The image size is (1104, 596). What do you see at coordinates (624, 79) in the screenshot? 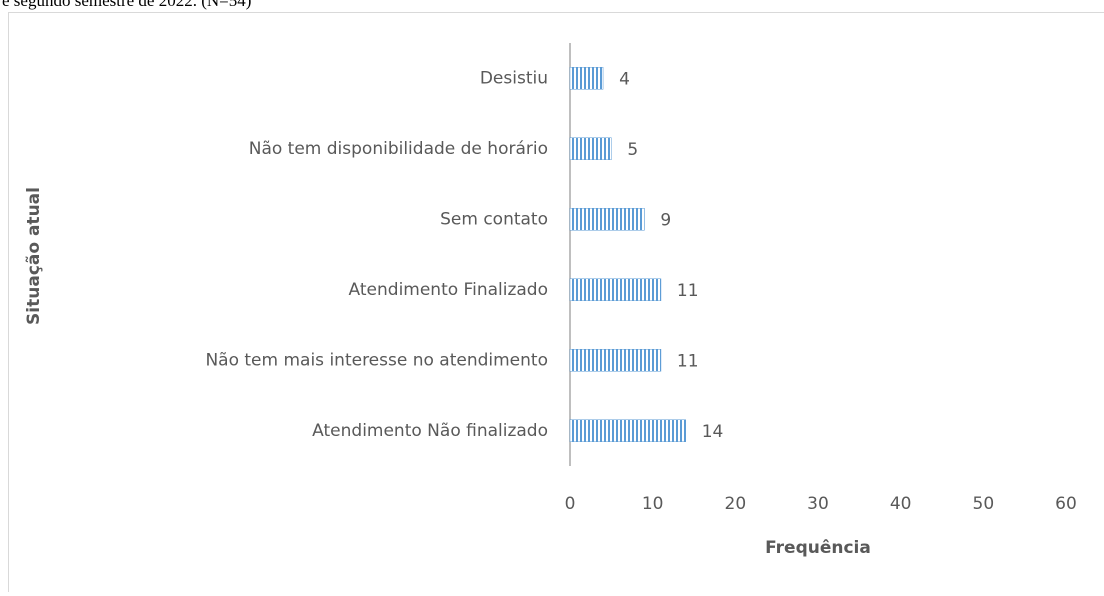
I see `data-label: 4` at bounding box center [624, 79].